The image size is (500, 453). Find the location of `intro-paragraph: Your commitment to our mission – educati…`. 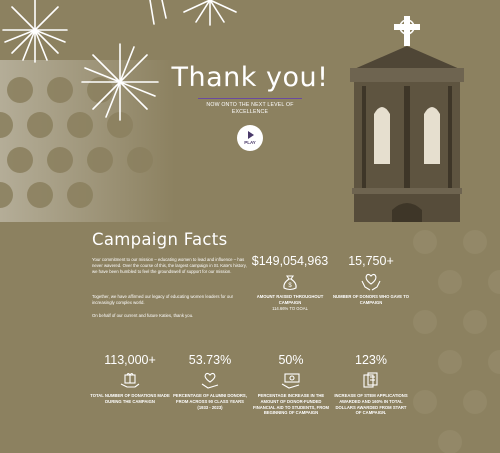

intro-paragraph: Your commitment to our mission – educati… is located at coordinates (169, 265).